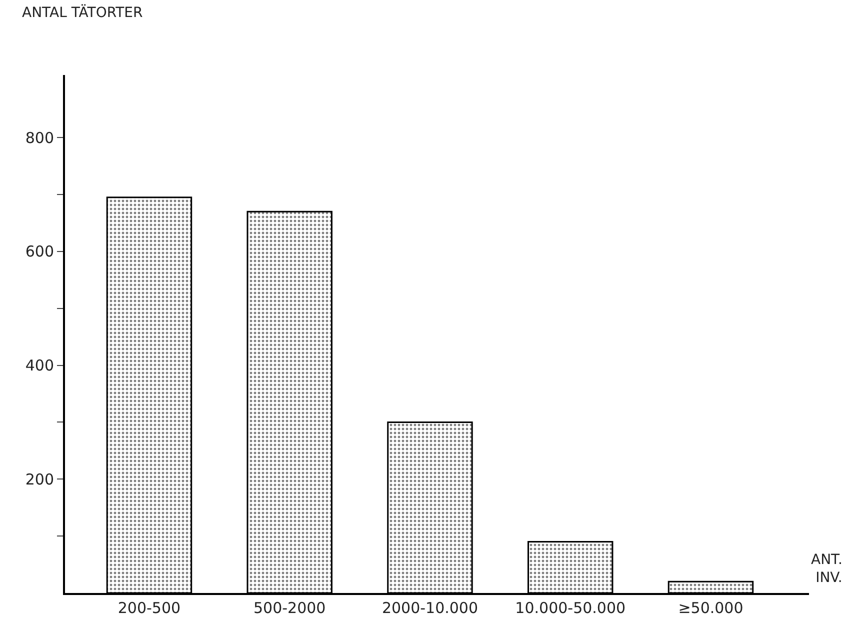 The width and height of the screenshot is (864, 633). I want to click on y-tick-label: 600, so click(39, 251).